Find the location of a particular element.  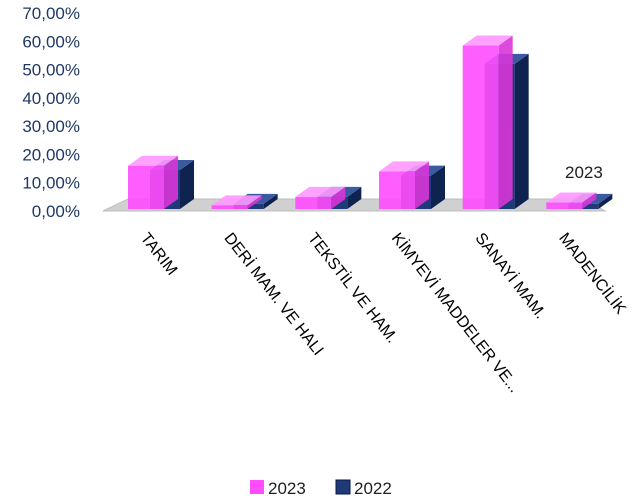

bar-2023-tarim is located at coordinates (153, 182).